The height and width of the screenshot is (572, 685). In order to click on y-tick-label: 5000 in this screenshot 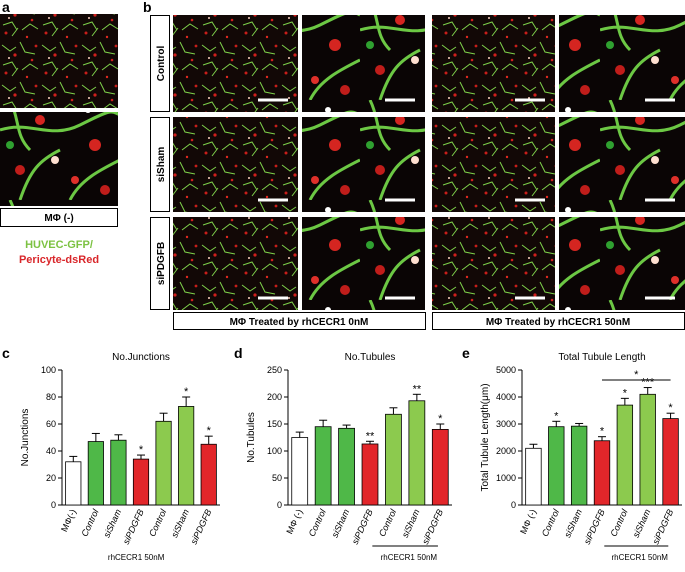, I will do `click(506, 370)`.